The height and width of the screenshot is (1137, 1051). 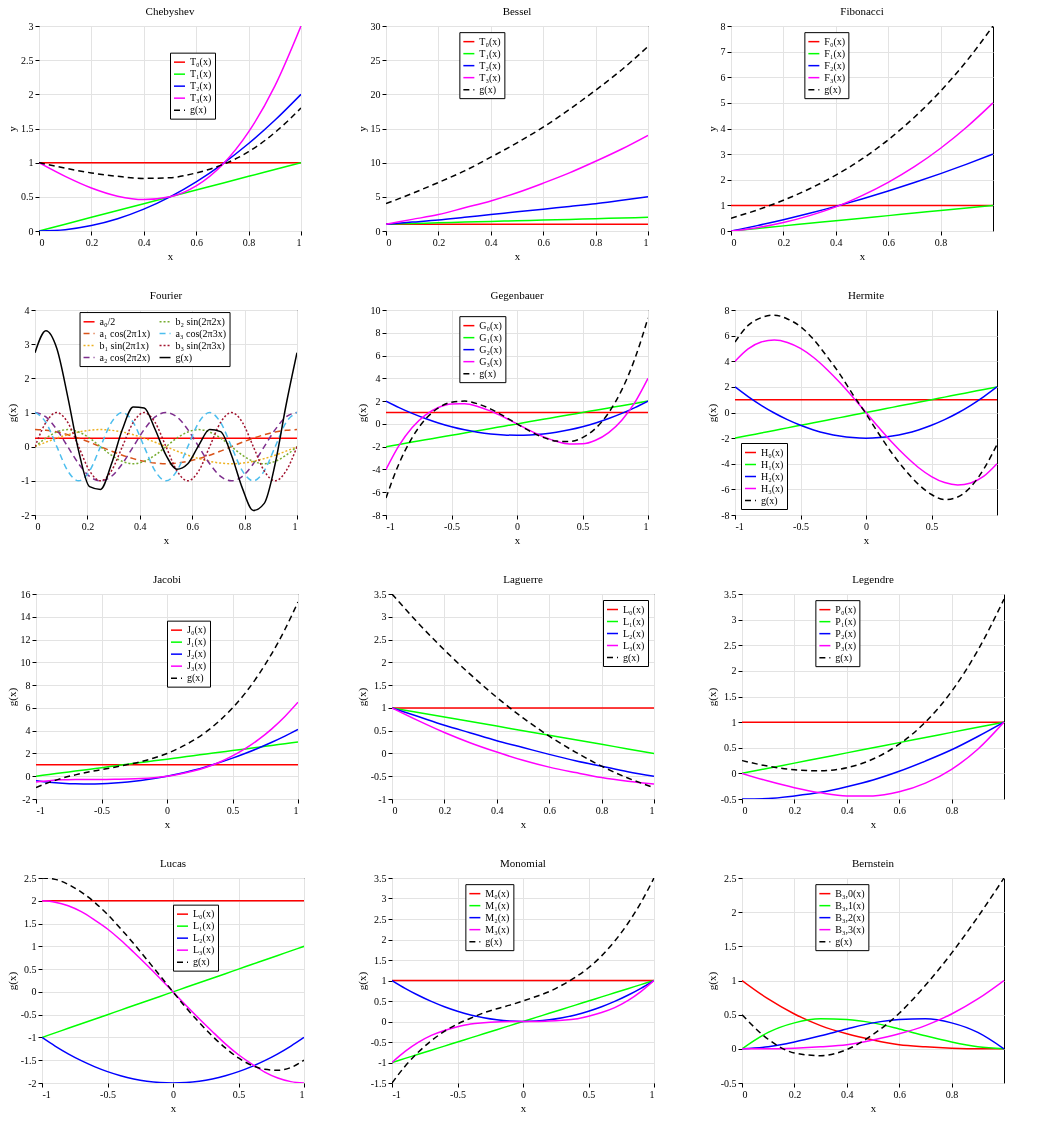 What do you see at coordinates (200, 345) in the screenshot?
I see `legend-label: b₃ sin(2π3x)` at bounding box center [200, 345].